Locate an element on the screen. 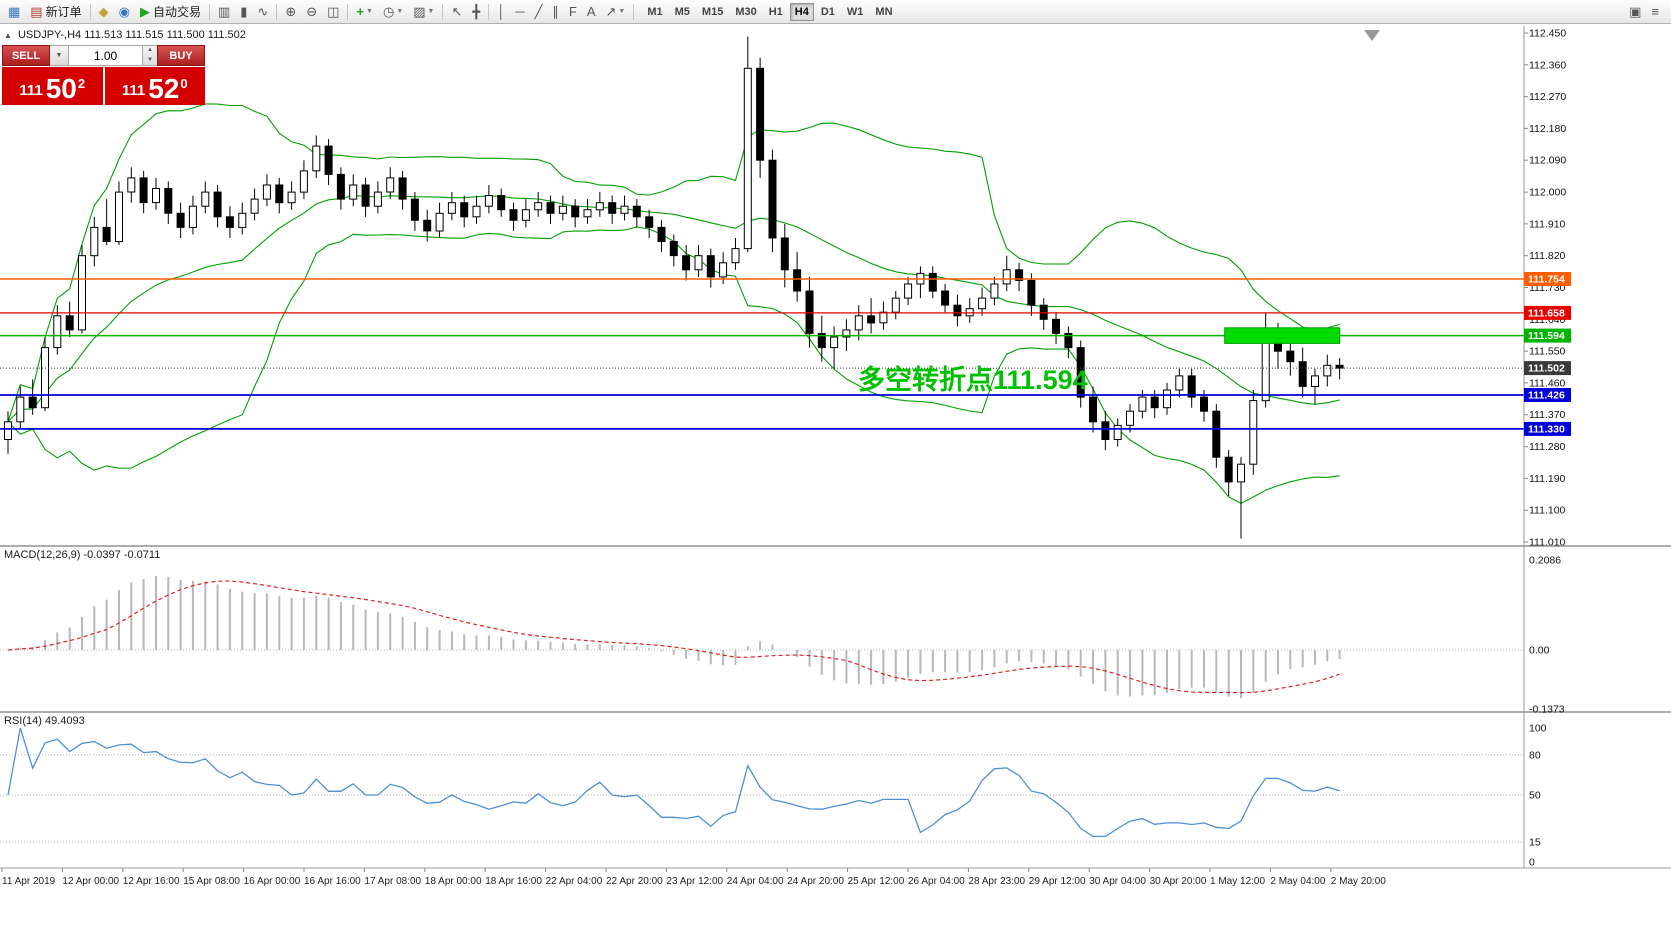 The width and height of the screenshot is (1671, 950). periods-button: ◷ ▼ is located at coordinates (393, 12).